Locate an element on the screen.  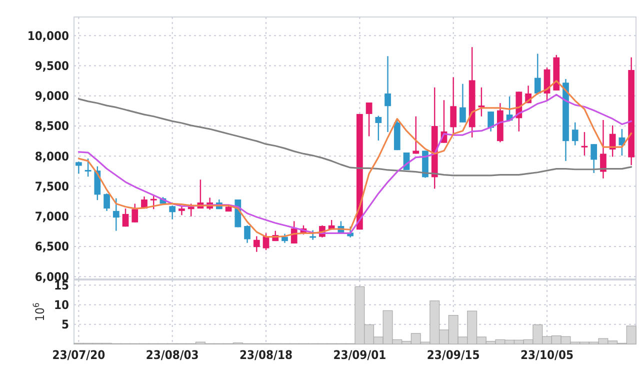
y-tick-label: 9,000 is located at coordinates (51, 96).